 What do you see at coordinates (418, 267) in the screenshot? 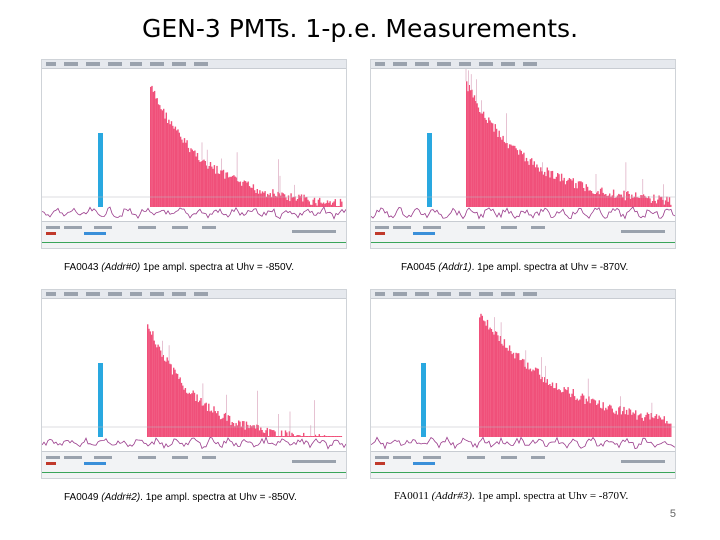
I see `tube-id: FA0045` at bounding box center [418, 267].